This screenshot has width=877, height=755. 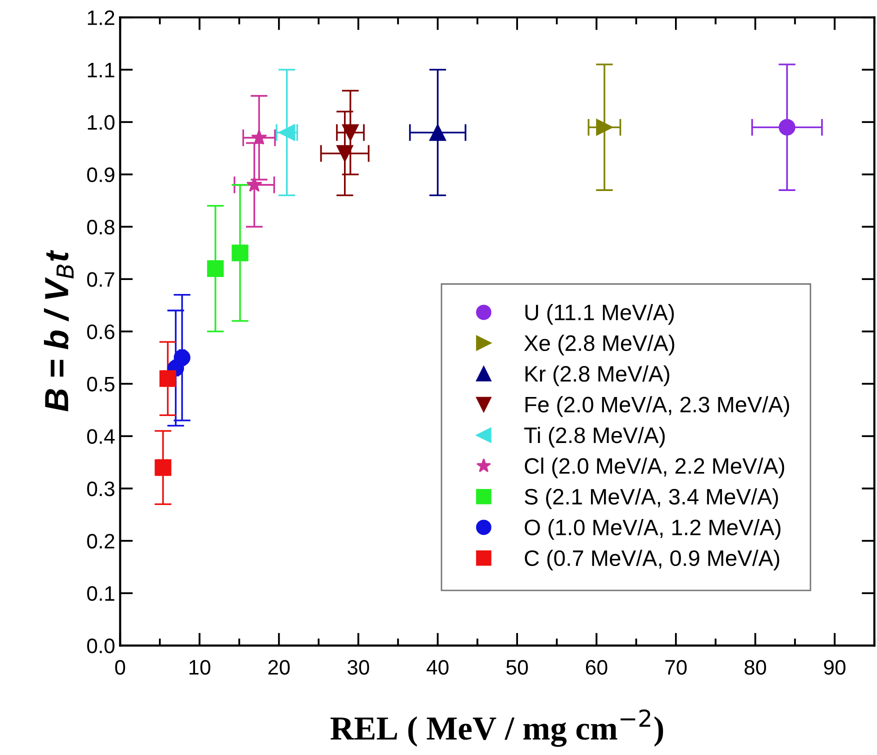 What do you see at coordinates (598, 375) in the screenshot?
I see `legend-label: Kr (2.8 MeV/A)` at bounding box center [598, 375].